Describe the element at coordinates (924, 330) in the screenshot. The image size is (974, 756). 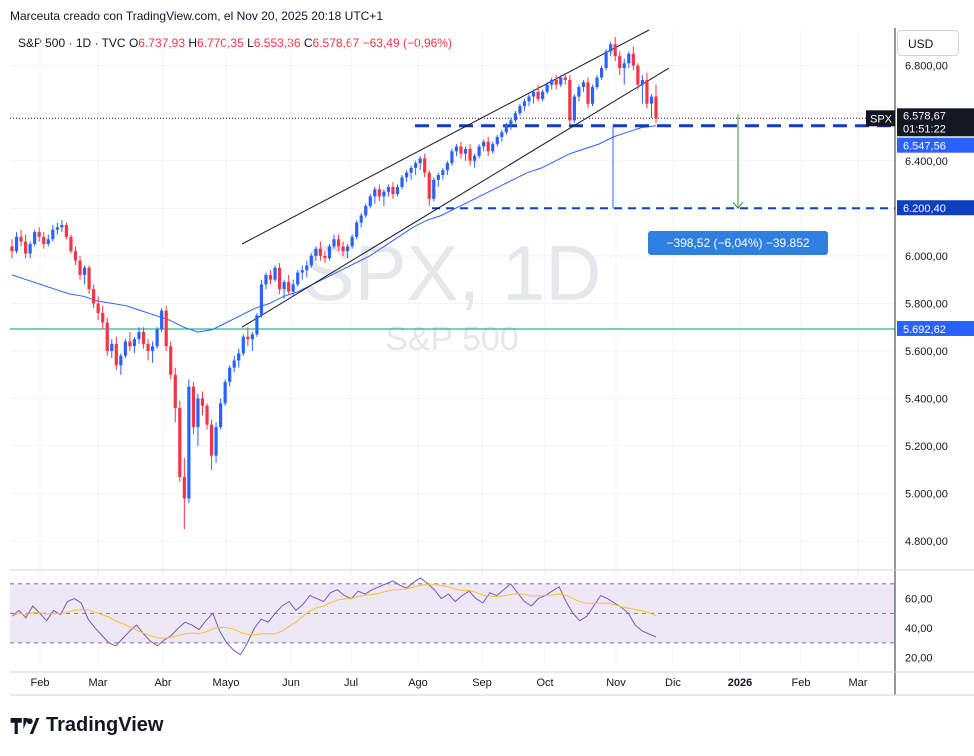
I see `hline-tag: 5.692,62` at that location.